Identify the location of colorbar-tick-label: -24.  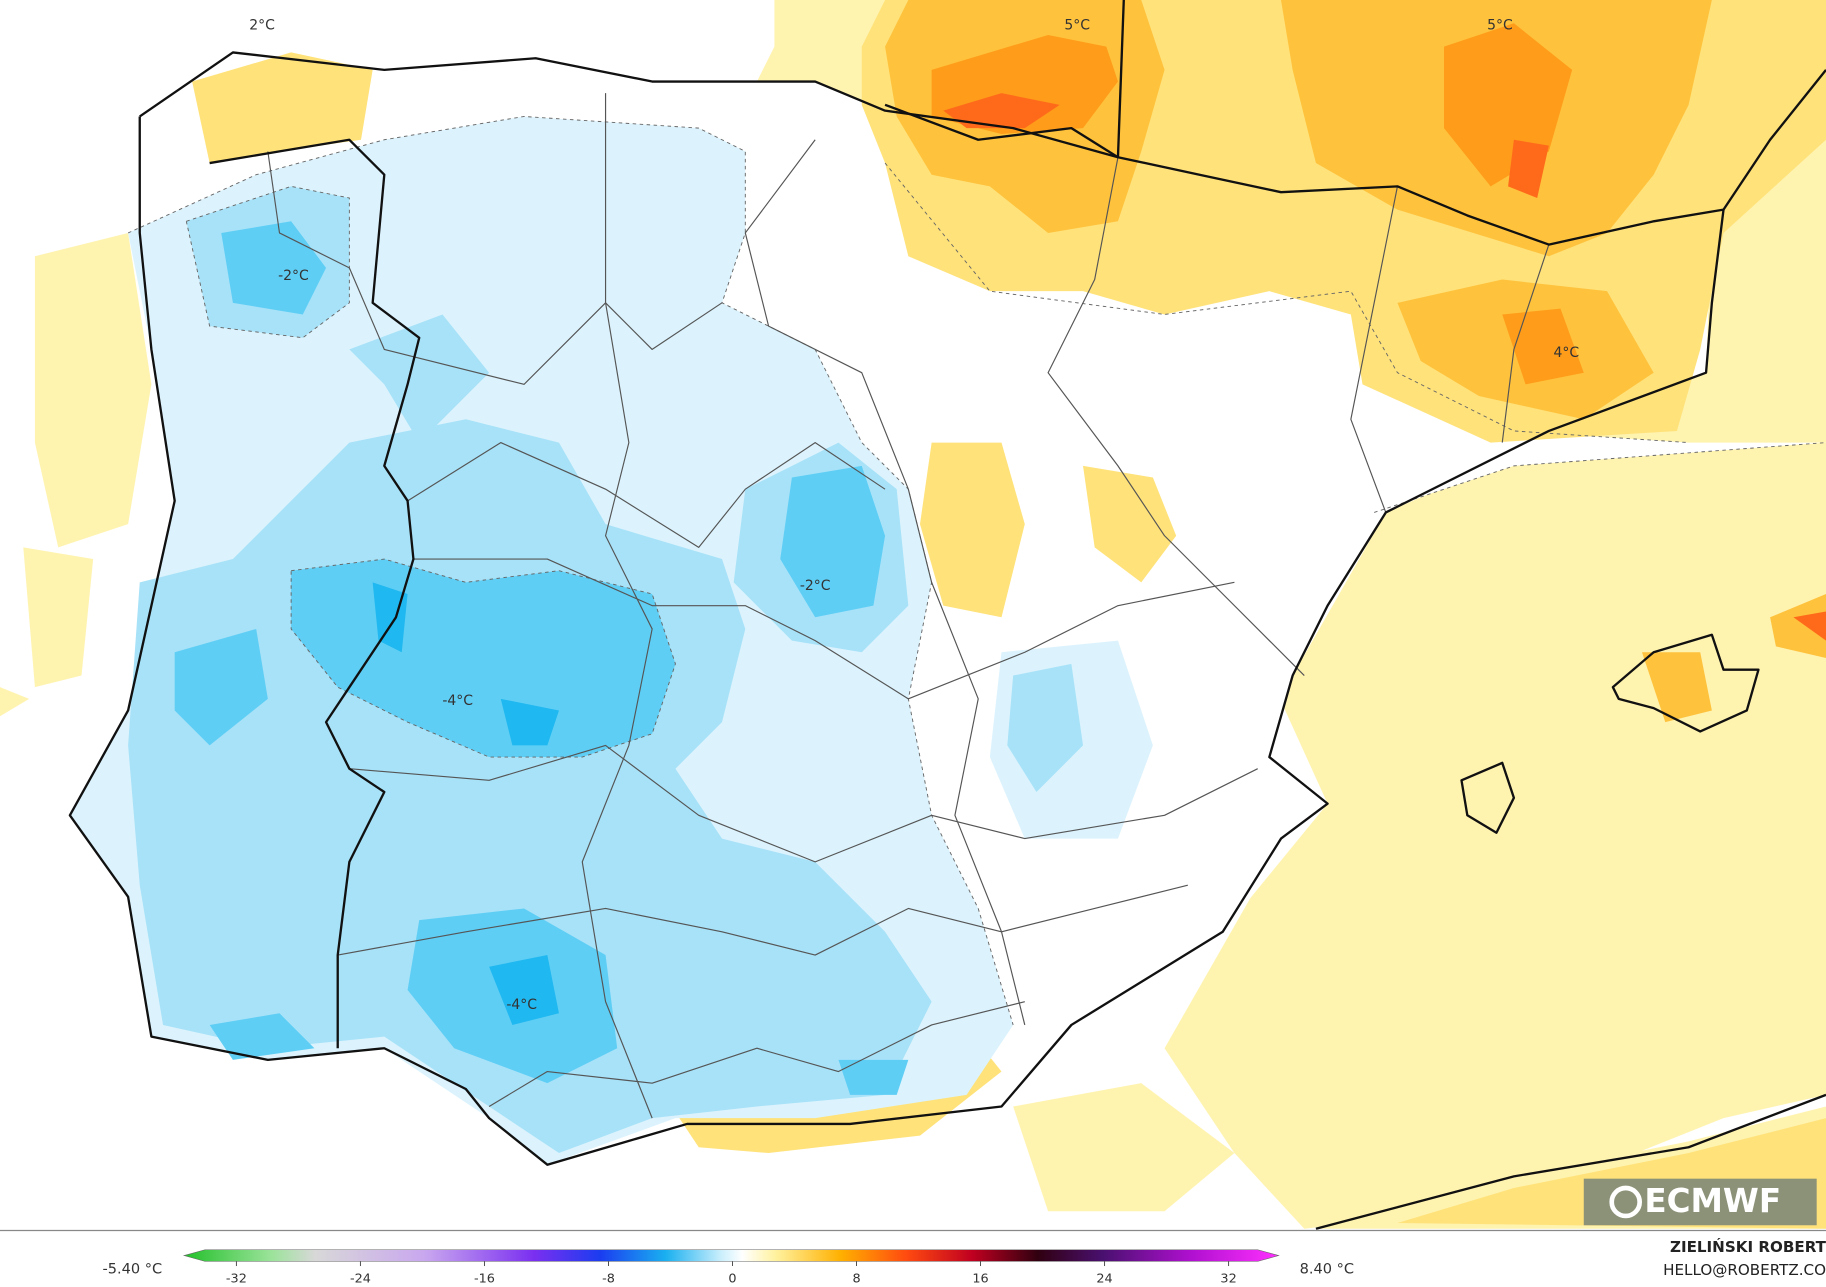
(360, 1278).